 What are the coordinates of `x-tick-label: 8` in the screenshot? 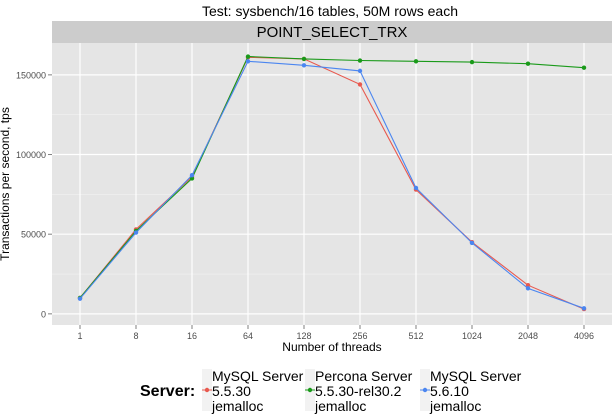 It's located at (135, 336).